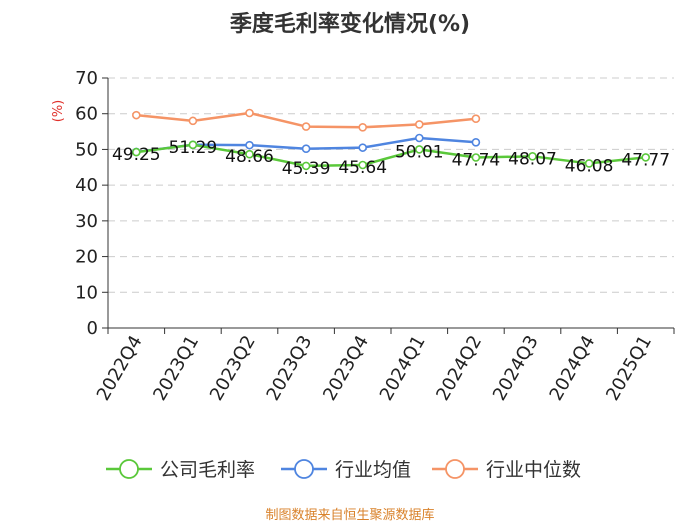 The image size is (700, 525). I want to click on x-tick-label: 2024Q4, so click(573, 368).